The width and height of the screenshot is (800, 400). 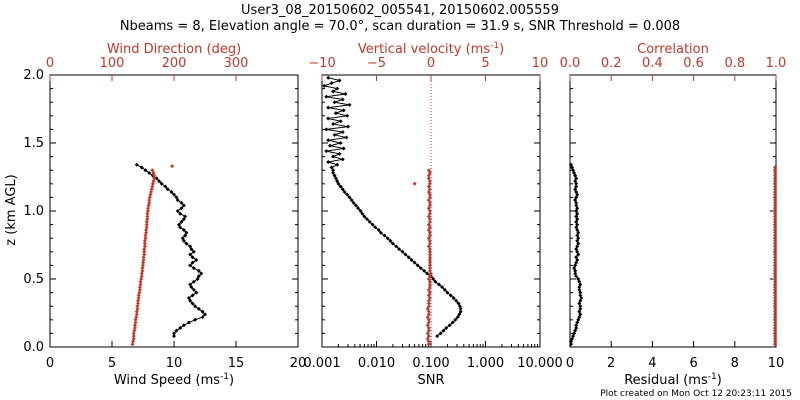 What do you see at coordinates (776, 363) in the screenshot?
I see `x-tick-label: 10` at bounding box center [776, 363].